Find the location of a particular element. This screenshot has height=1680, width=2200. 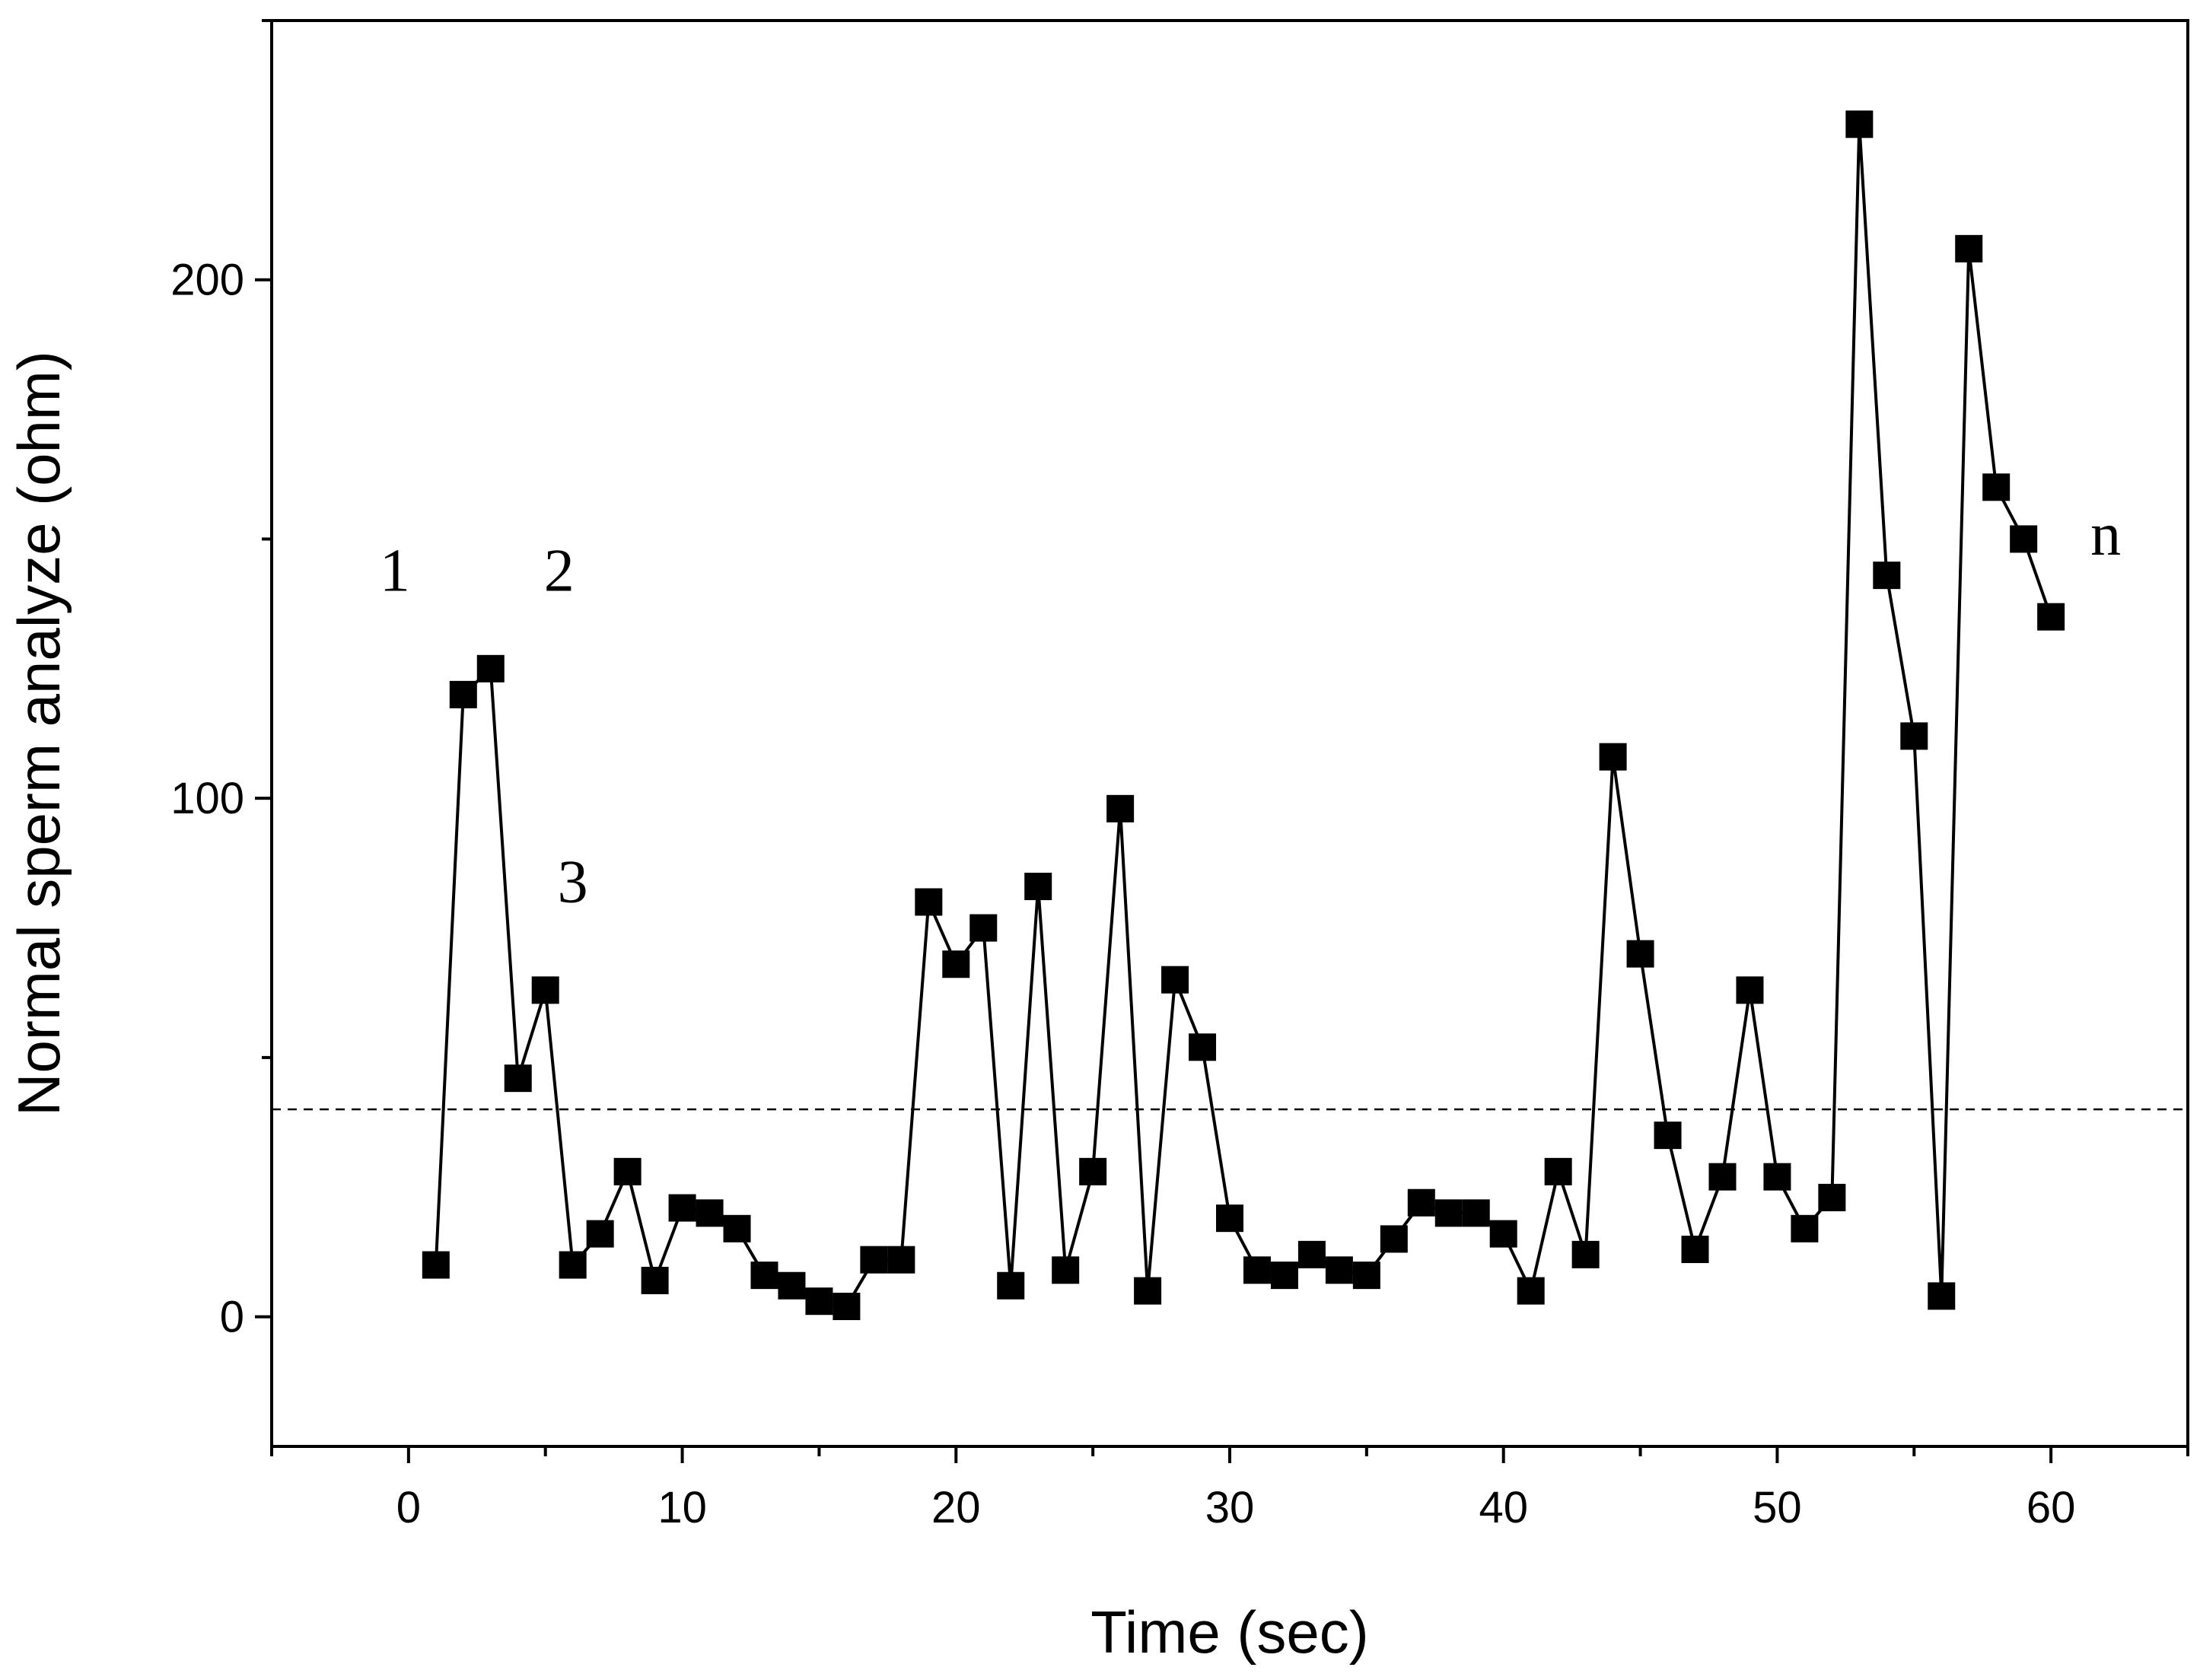

annotation-label: 2 is located at coordinates (560, 572).